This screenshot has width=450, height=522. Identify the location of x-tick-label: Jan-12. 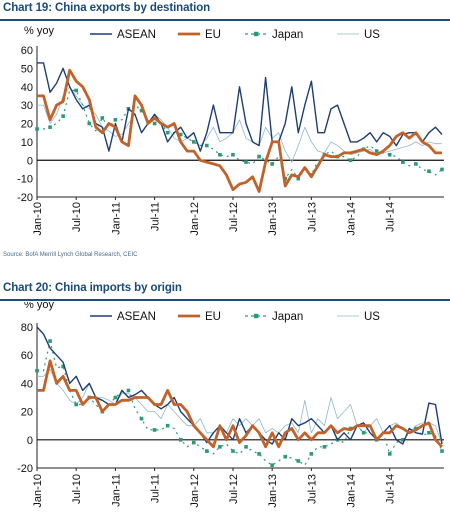
(195, 491).